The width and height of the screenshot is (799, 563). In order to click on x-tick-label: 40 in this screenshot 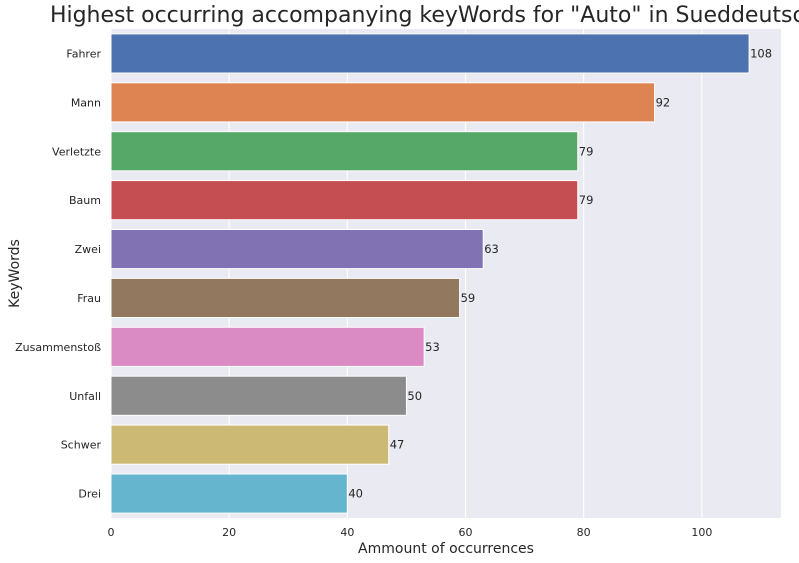, I will do `click(347, 532)`.